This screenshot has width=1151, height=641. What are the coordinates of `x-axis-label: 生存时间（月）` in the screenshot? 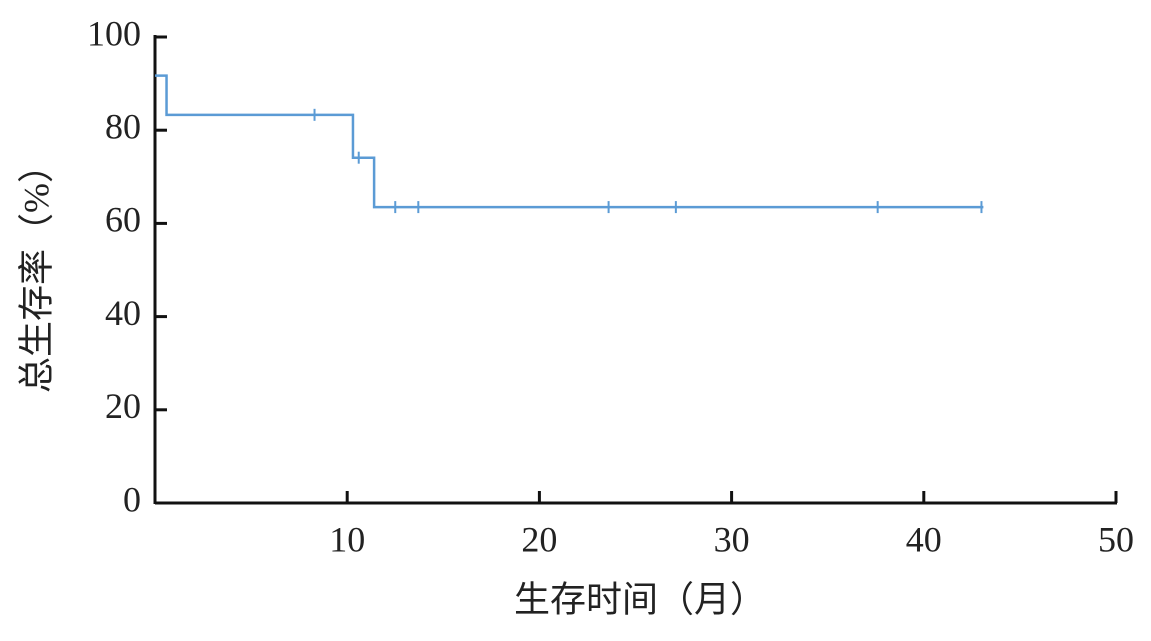 It's located at (640, 599).